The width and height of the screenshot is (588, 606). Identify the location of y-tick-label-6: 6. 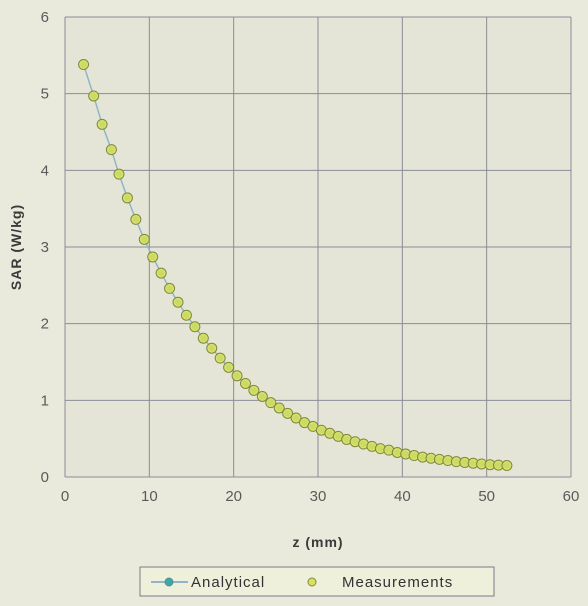
(45, 17).